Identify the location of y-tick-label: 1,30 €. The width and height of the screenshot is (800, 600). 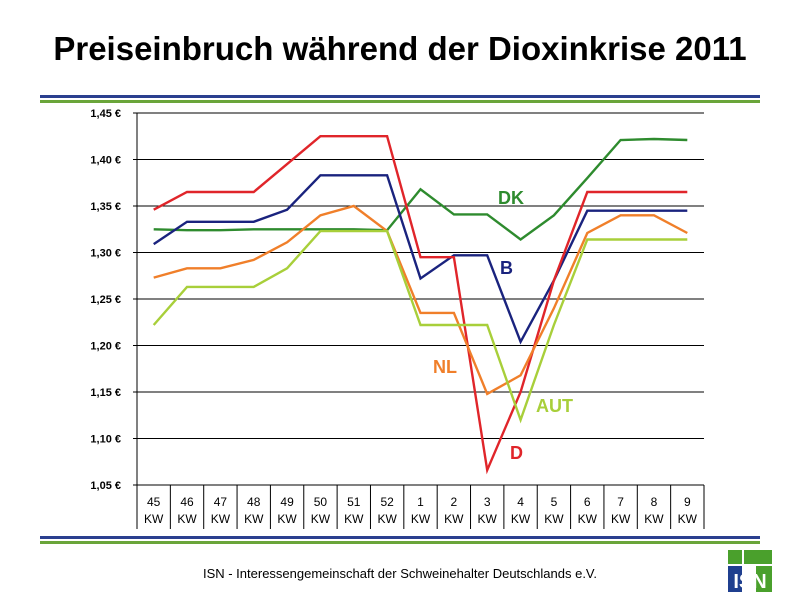
(105, 254).